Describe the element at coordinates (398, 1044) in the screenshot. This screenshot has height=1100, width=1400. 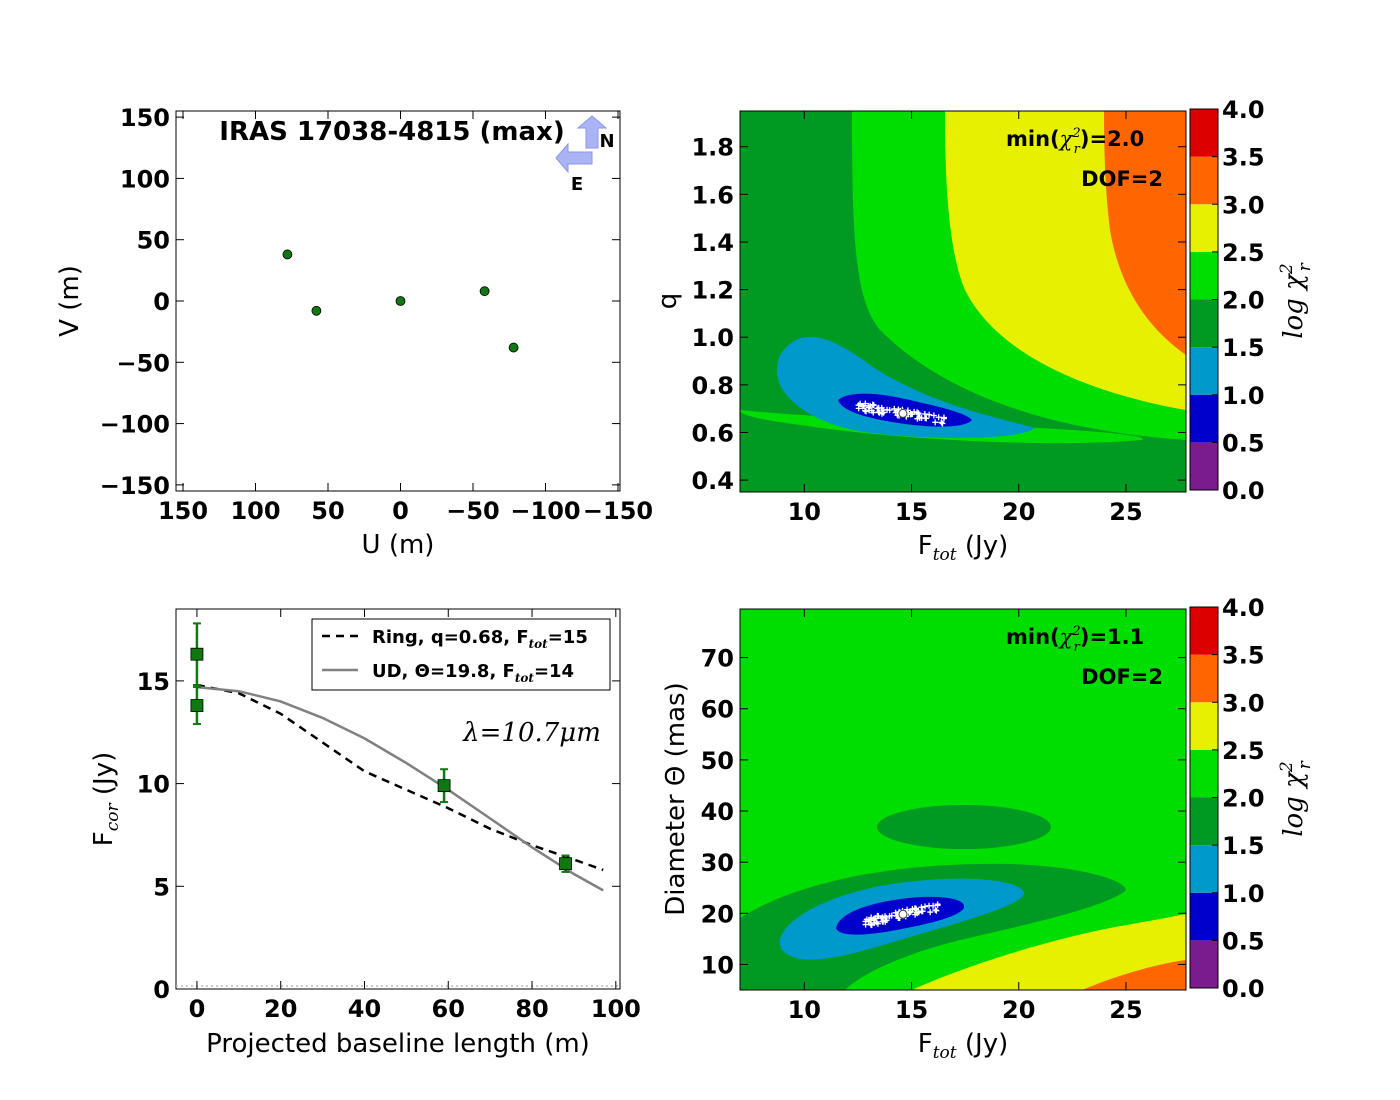
I see `flux-x-axis-label: Projected baseline length (m)` at that location.